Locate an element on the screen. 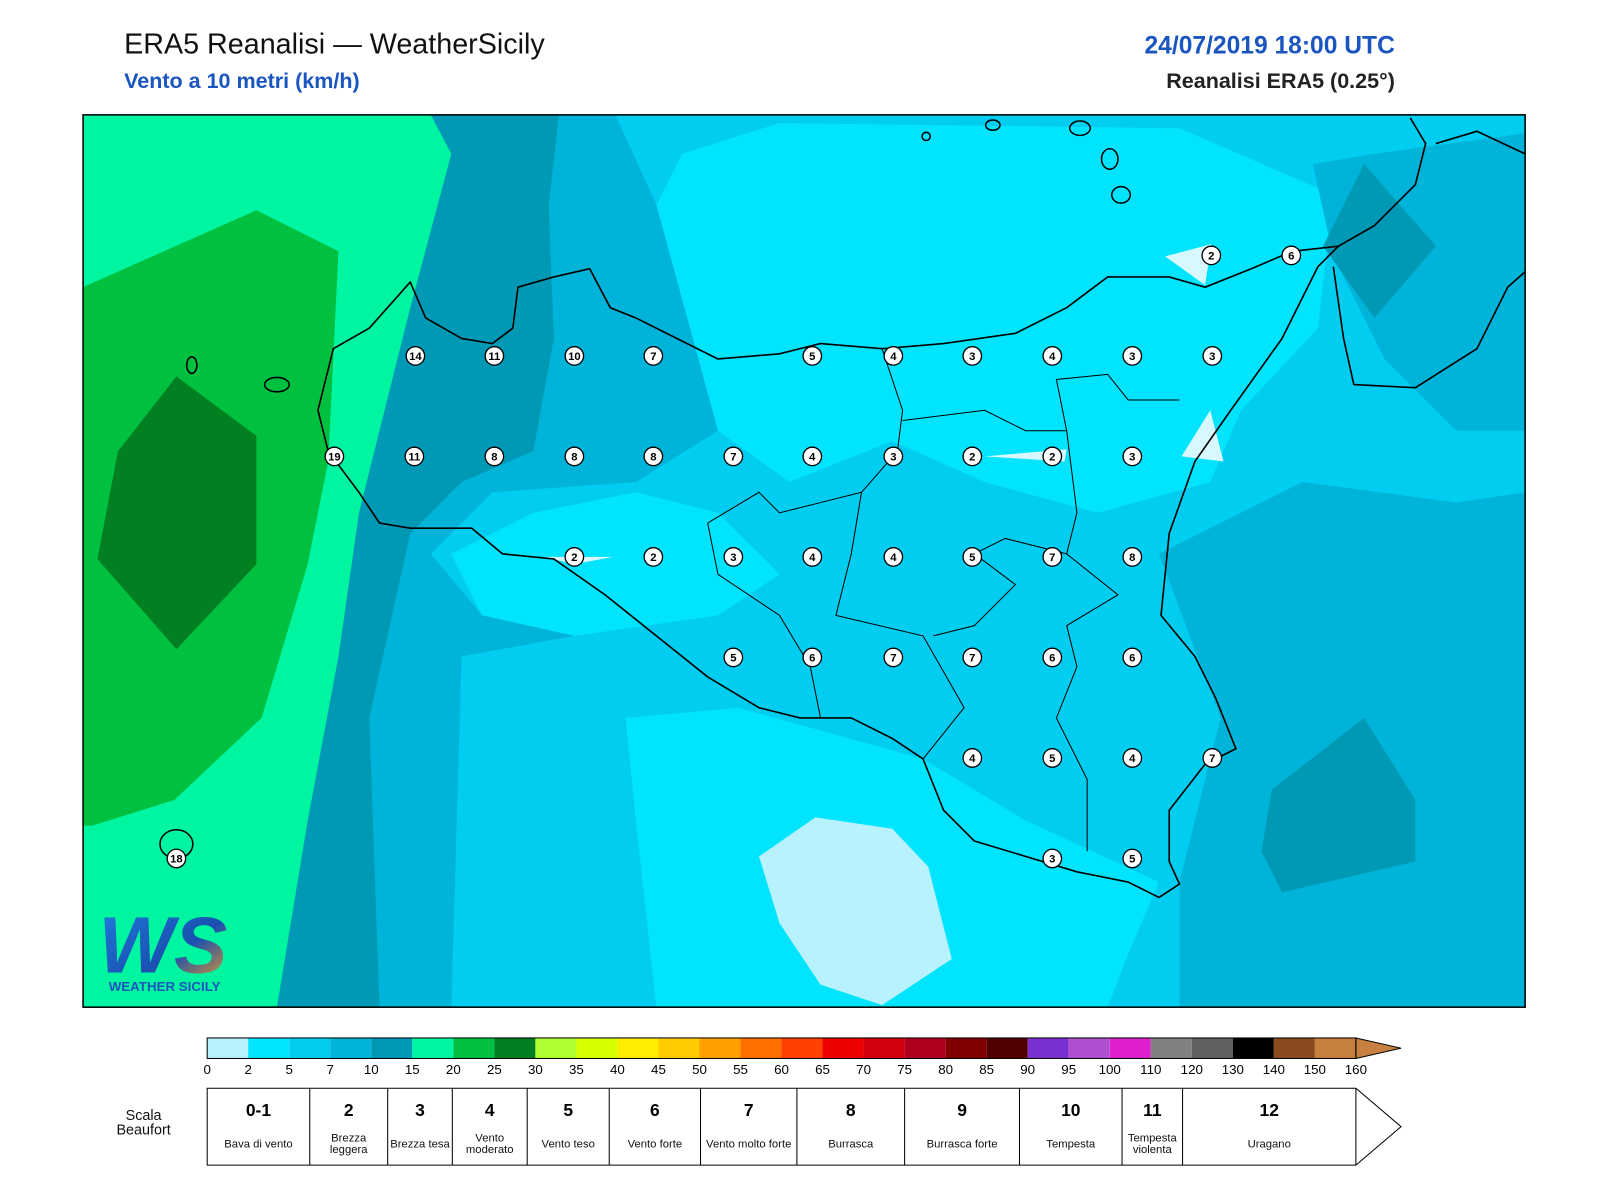 This screenshot has width=1600, height=1200. colorbar-tick-label: 75 is located at coordinates (904, 1069).